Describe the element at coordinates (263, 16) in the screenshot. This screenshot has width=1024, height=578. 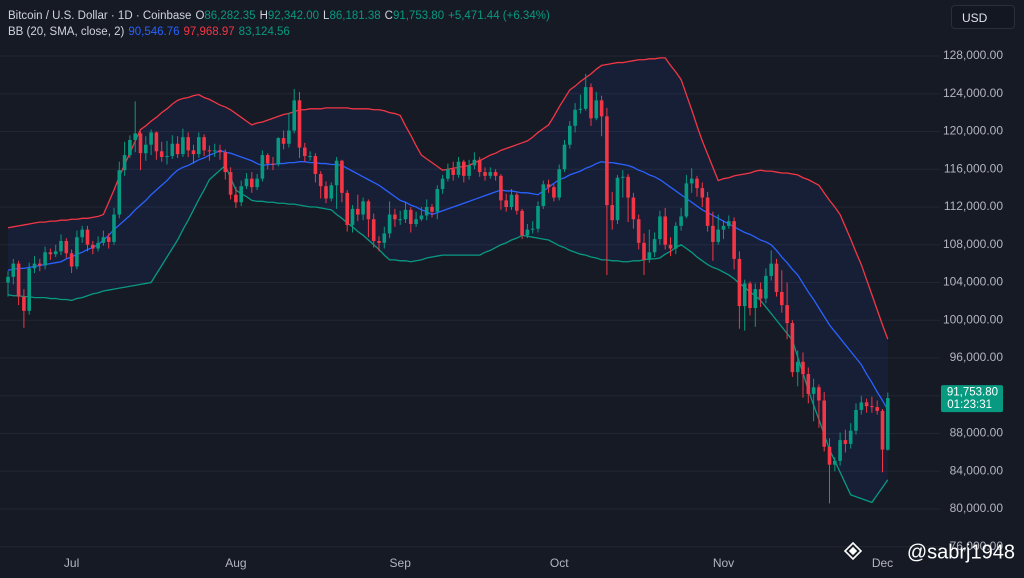
I see `ohlc-letter: H` at that location.